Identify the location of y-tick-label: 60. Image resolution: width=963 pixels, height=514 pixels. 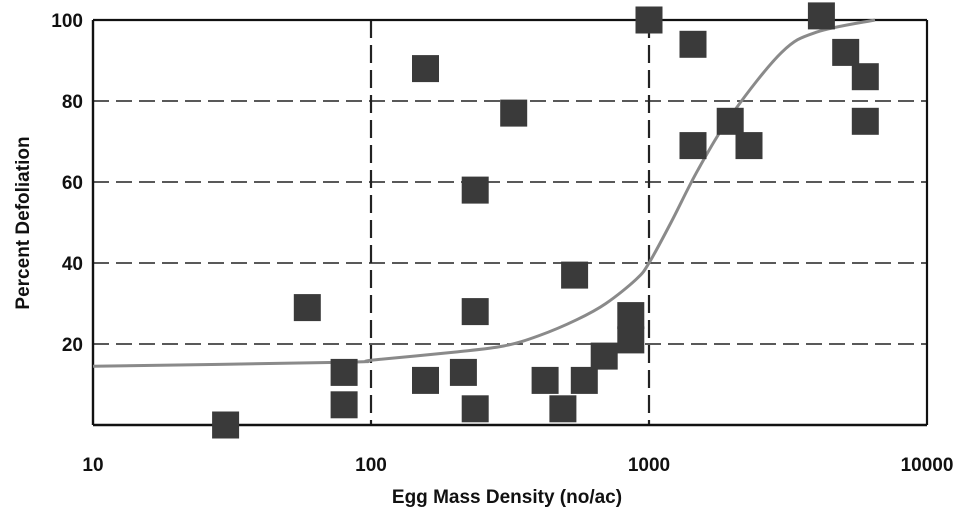
(72, 183).